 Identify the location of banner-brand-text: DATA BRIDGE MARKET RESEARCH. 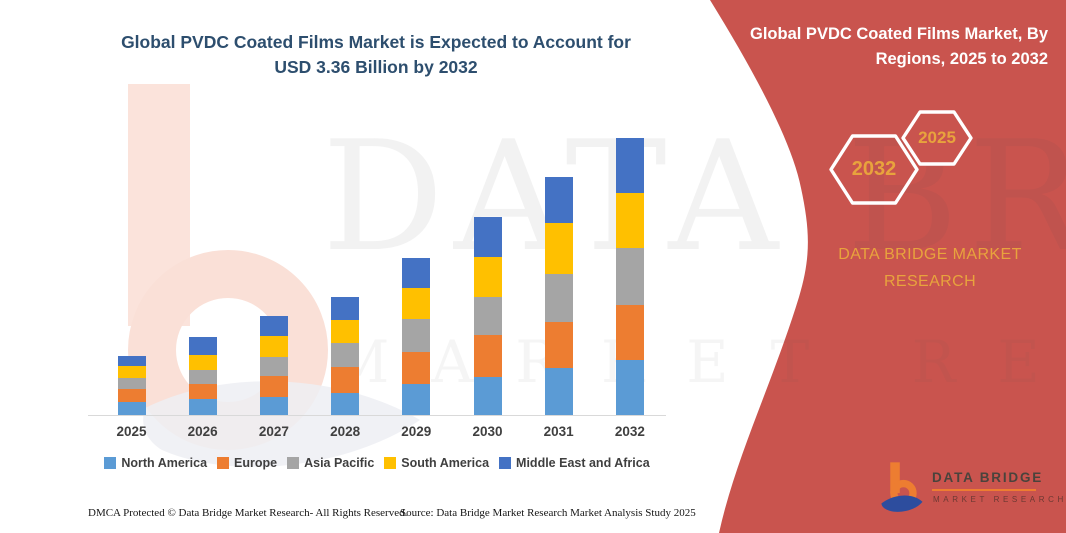
(930, 268).